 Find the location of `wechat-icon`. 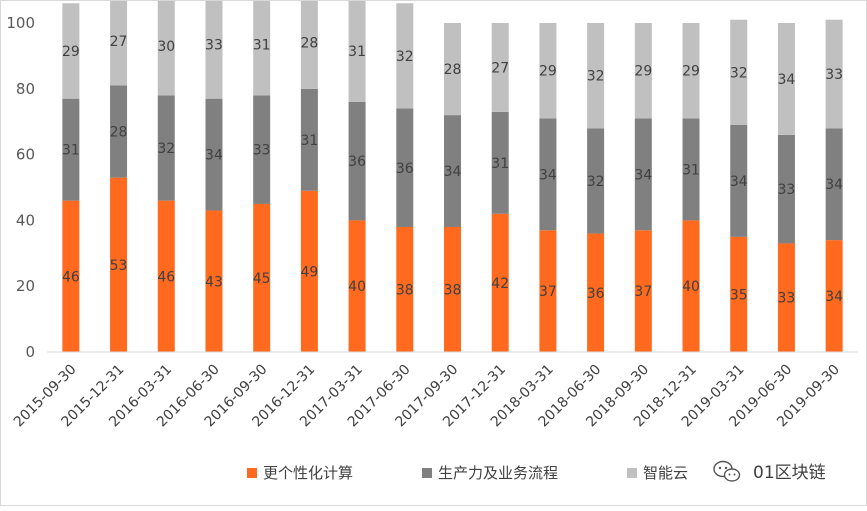

wechat-icon is located at coordinates (727, 471).